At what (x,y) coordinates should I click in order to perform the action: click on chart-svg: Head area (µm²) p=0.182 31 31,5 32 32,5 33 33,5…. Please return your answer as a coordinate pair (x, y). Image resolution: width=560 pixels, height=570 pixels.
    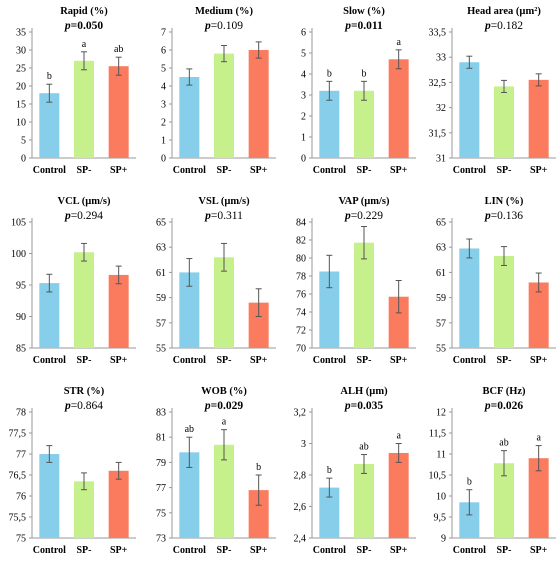
    Looking at the image, I should click on (492, 91).